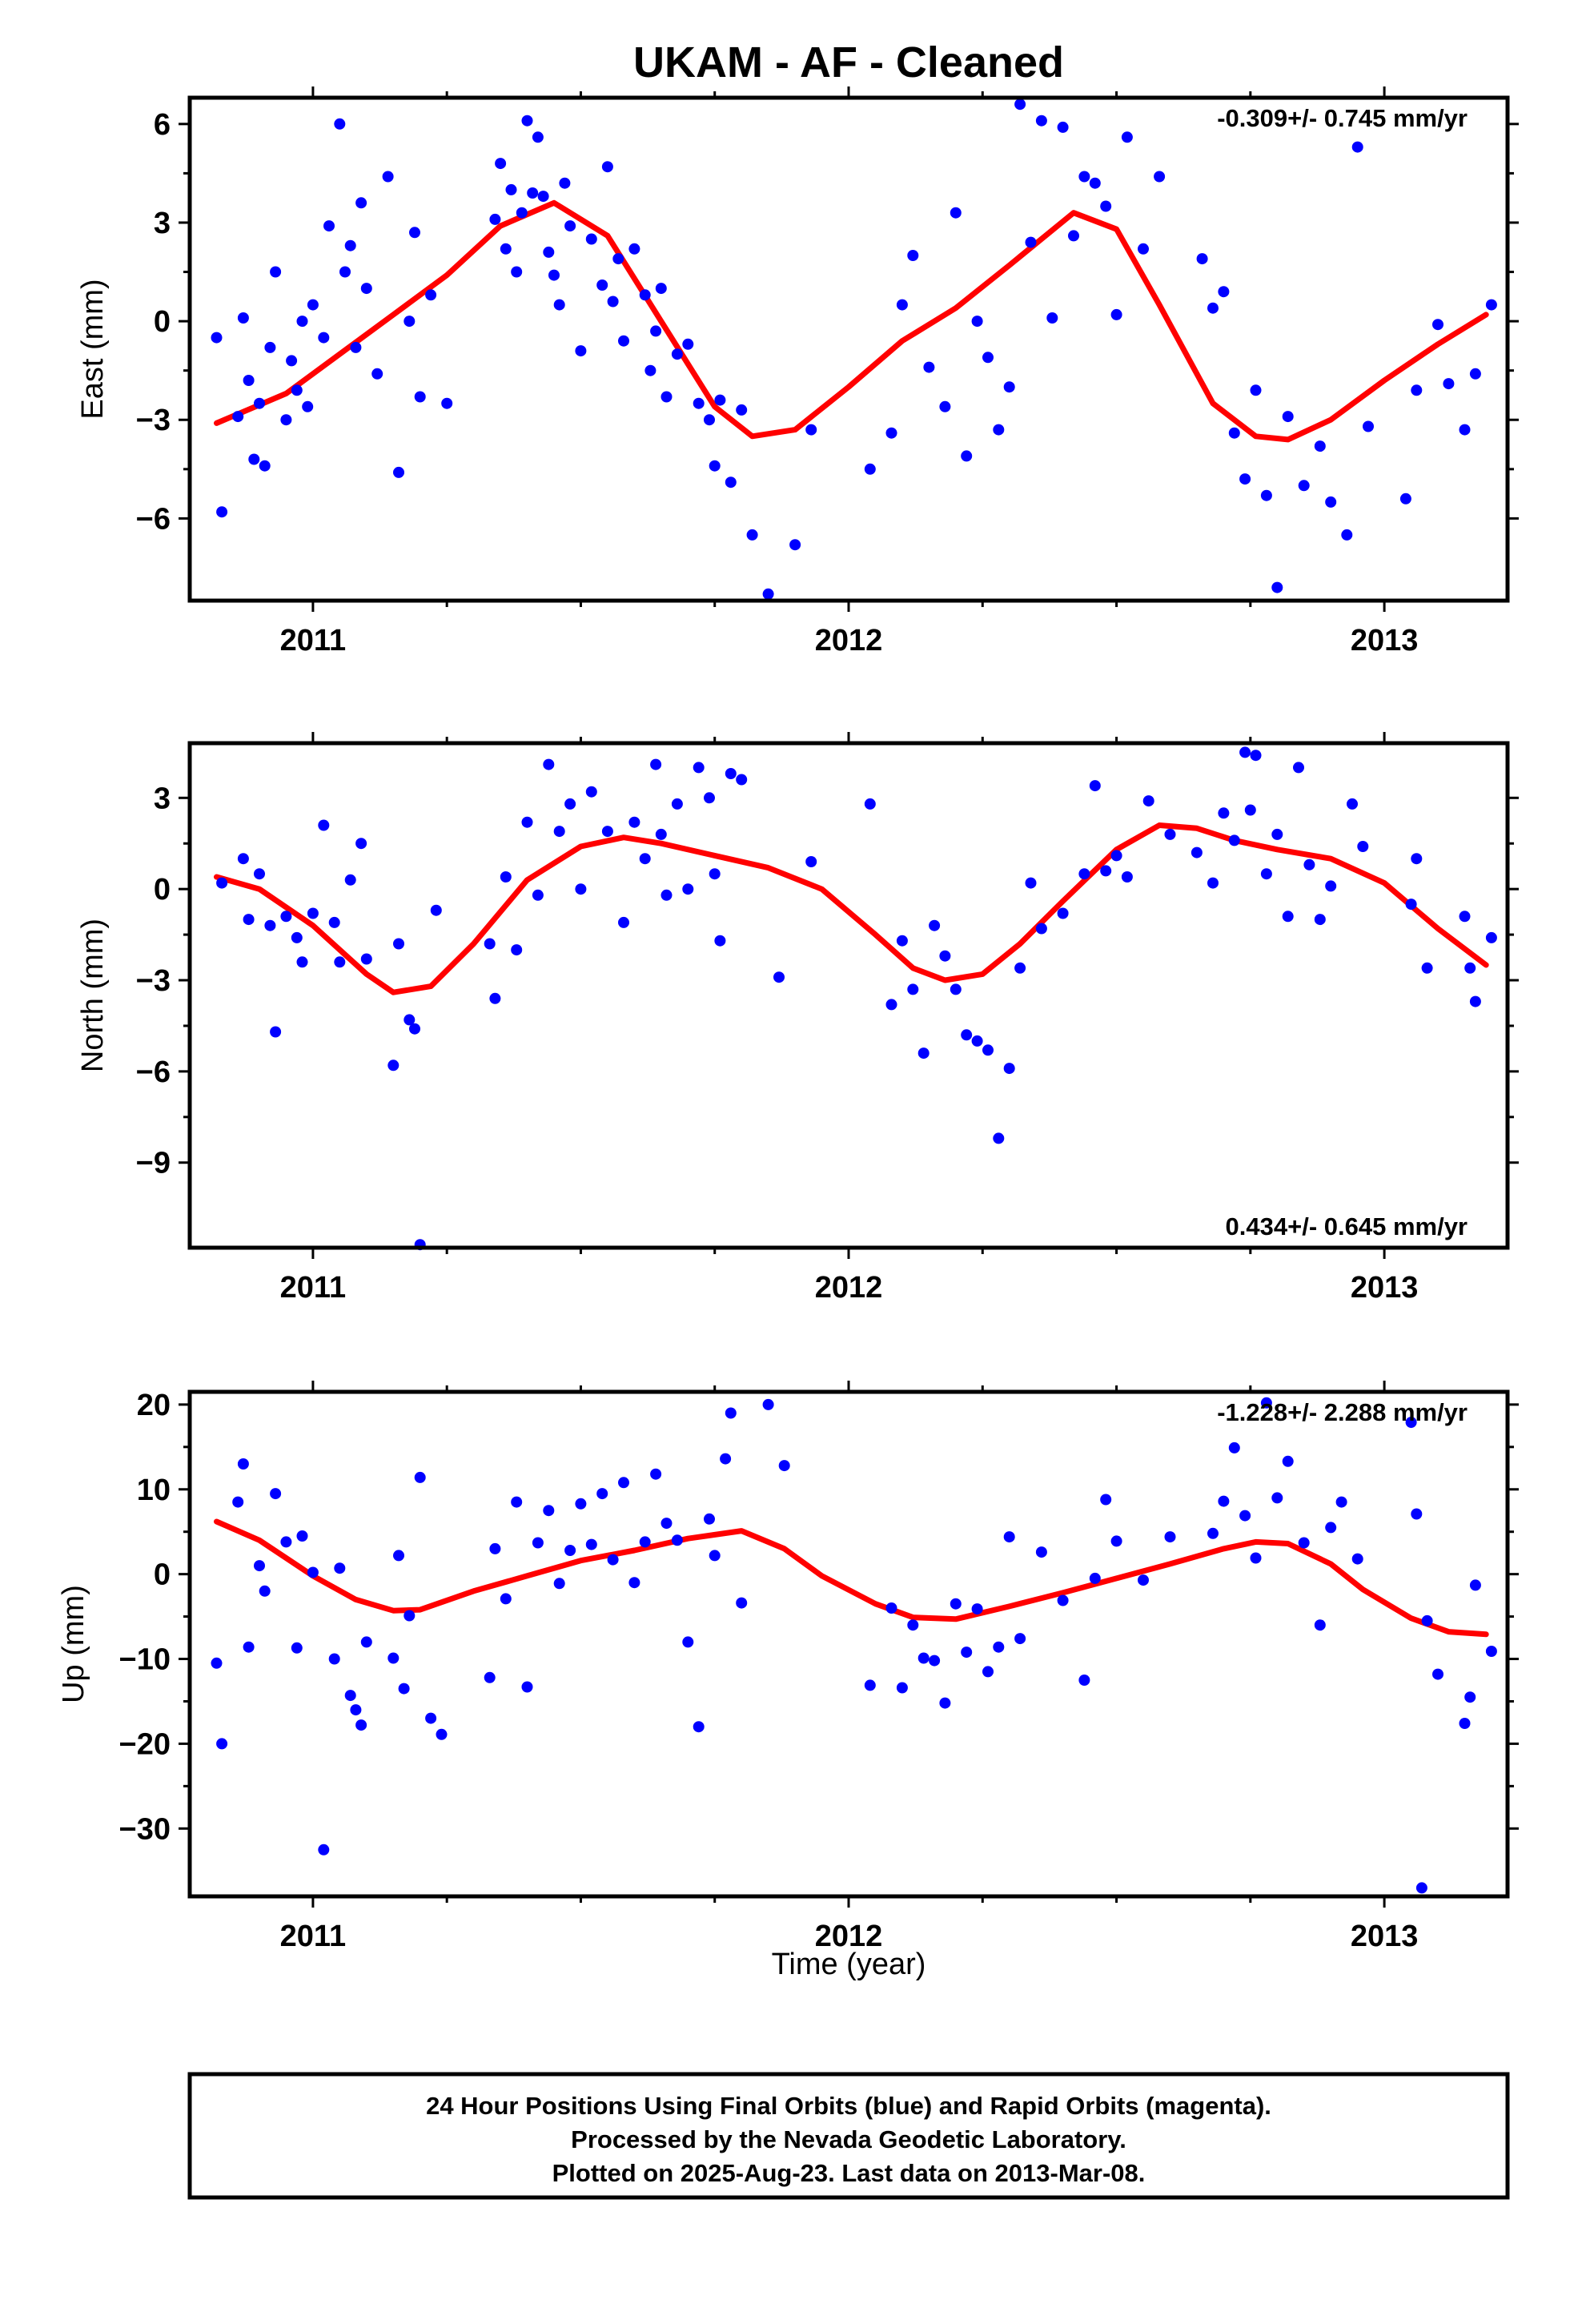 Image resolution: width=1582 pixels, height=2324 pixels. What do you see at coordinates (154, 420) in the screenshot?
I see `east-ytick-label: −3` at bounding box center [154, 420].